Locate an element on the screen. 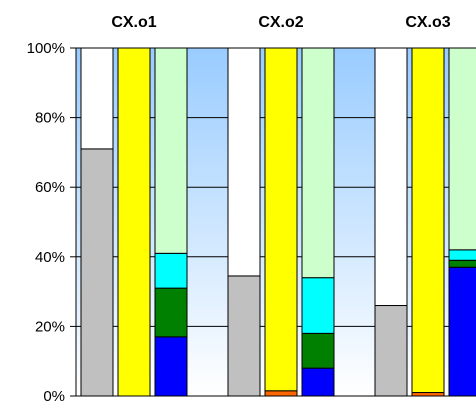  y-tick-label: 100% is located at coordinates (46, 48).